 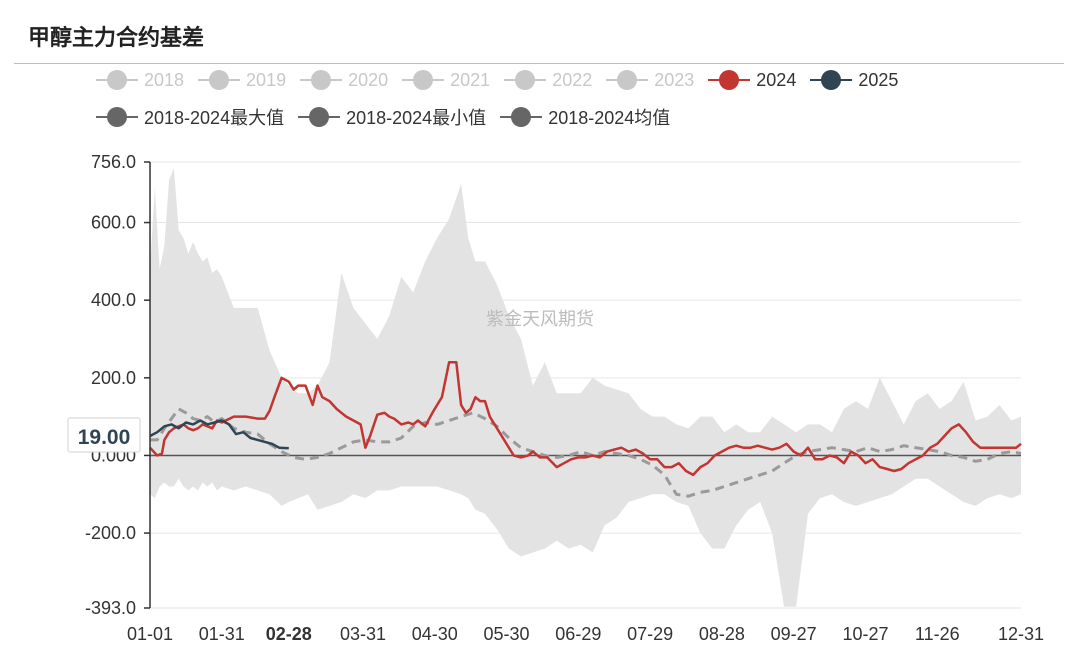 I want to click on legend-item-2022: 2022, so click(x=548, y=80).